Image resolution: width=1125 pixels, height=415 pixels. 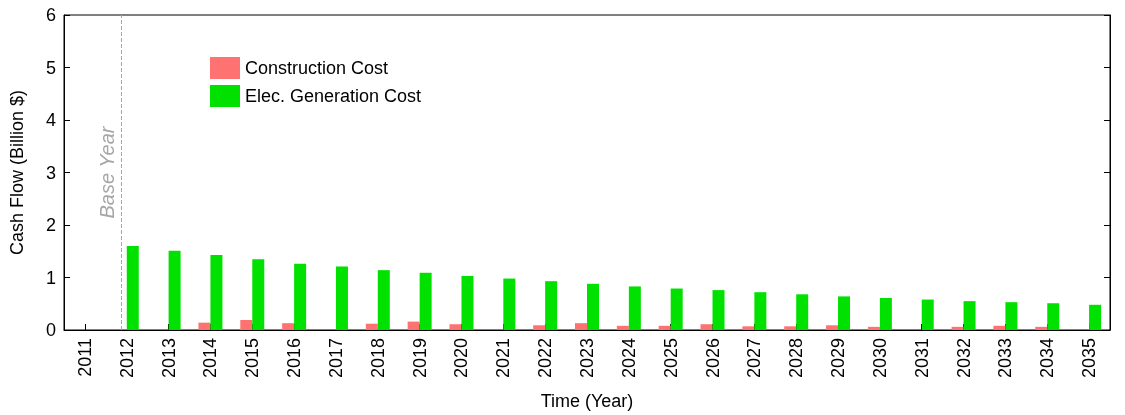 I want to click on x-tick-label: 2027, so click(x=754, y=358).